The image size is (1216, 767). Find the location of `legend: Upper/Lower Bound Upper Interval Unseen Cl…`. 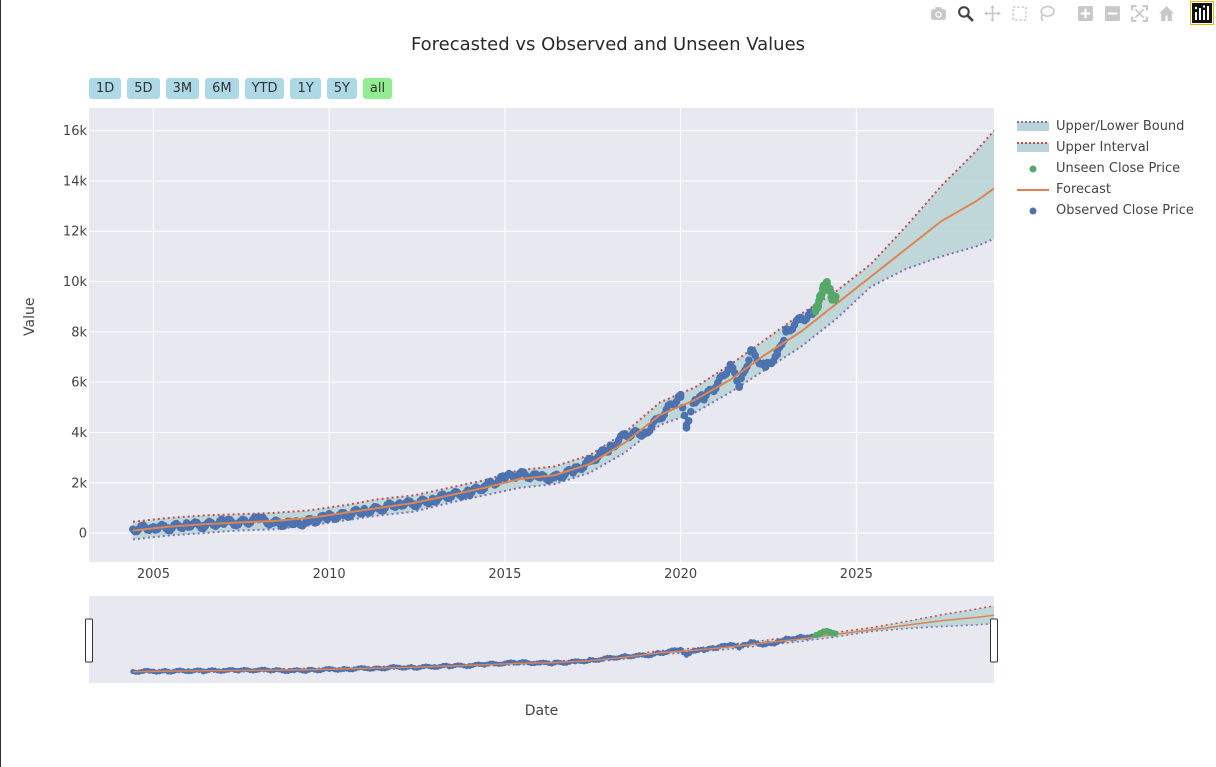

legend: Upper/Lower Bound Upper Interval Unseen Cl… is located at coordinates (1105, 168).